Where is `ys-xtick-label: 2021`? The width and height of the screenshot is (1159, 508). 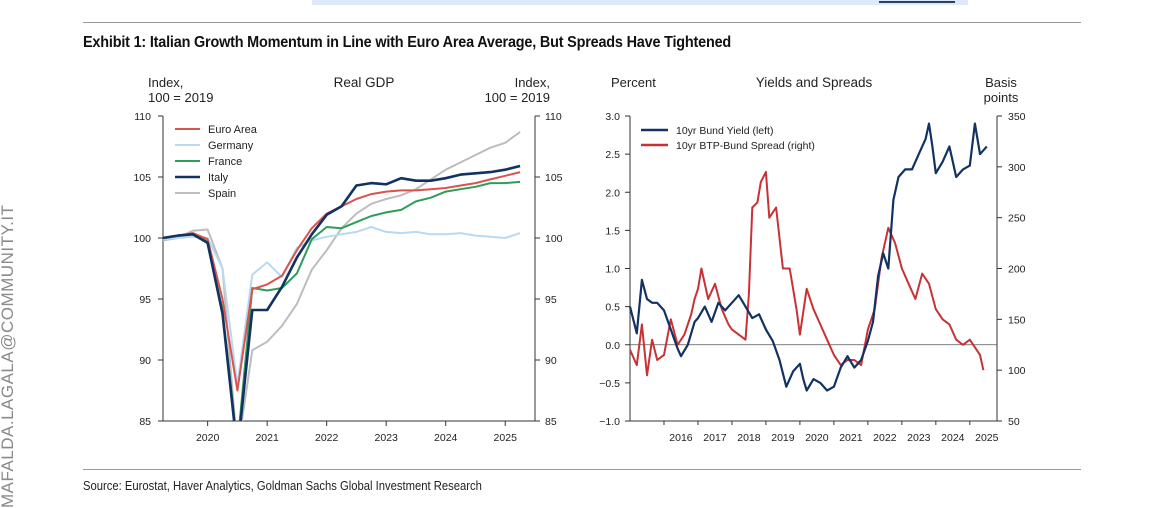 ys-xtick-label: 2021 is located at coordinates (851, 438).